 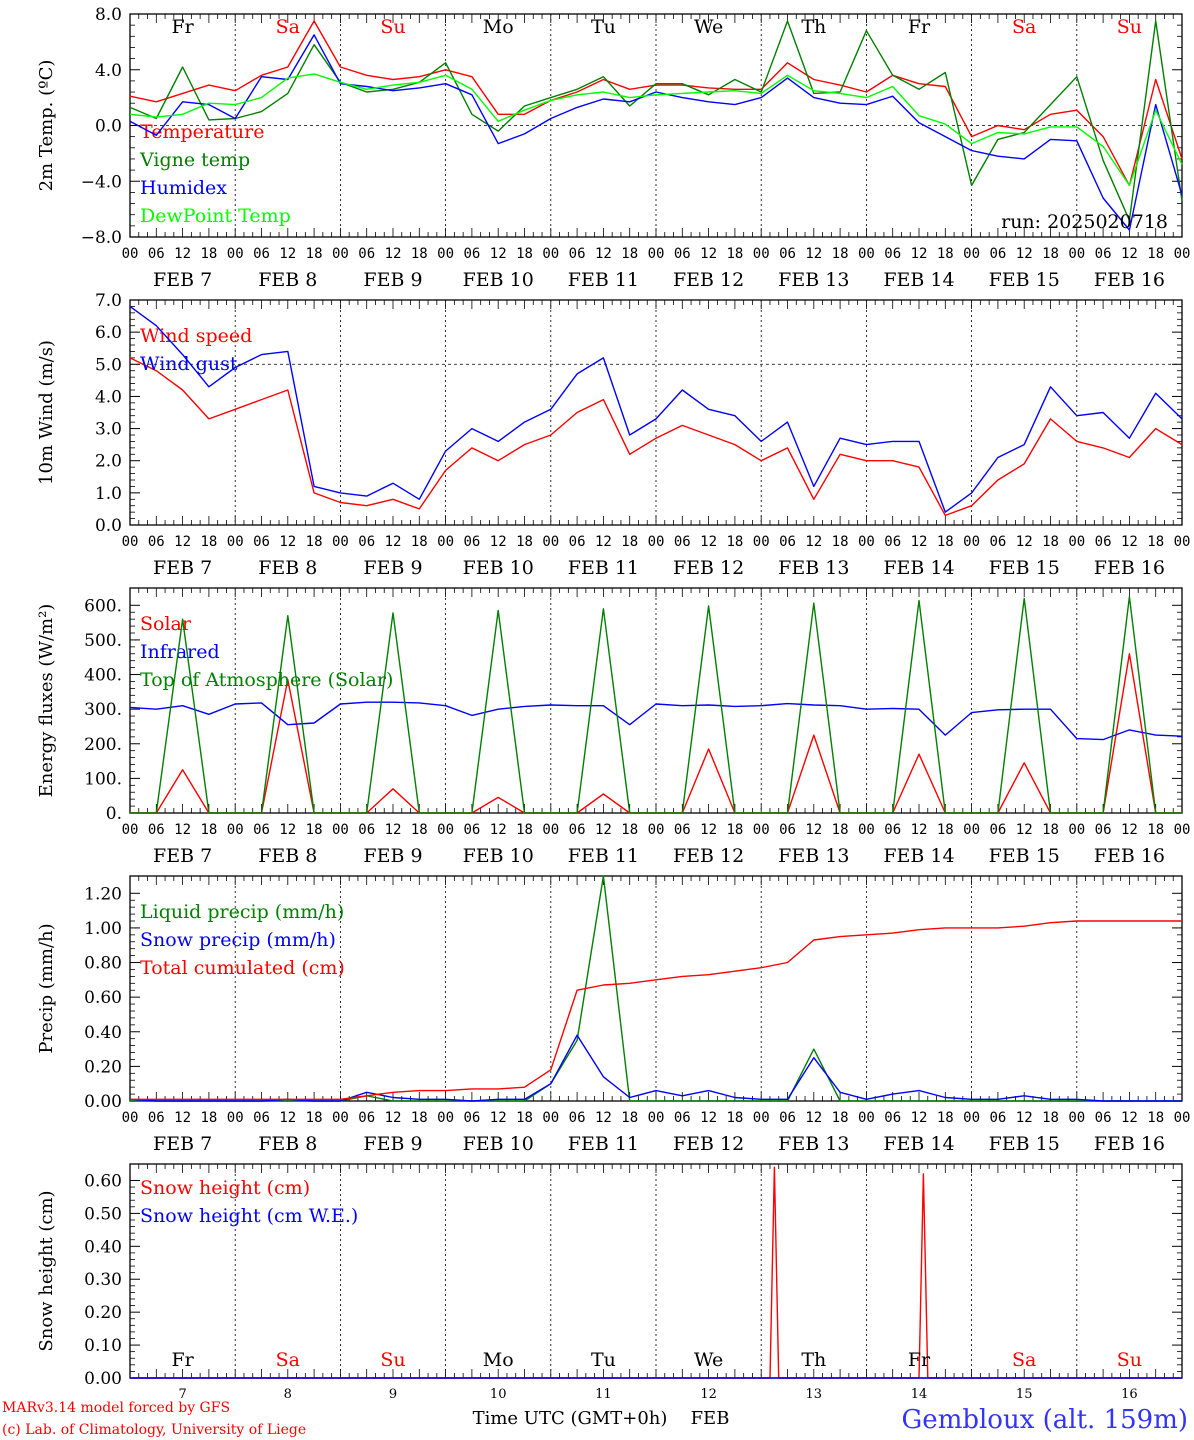 What do you see at coordinates (108, 365) in the screenshot?
I see `y-tick-label: 5.0` at bounding box center [108, 365].